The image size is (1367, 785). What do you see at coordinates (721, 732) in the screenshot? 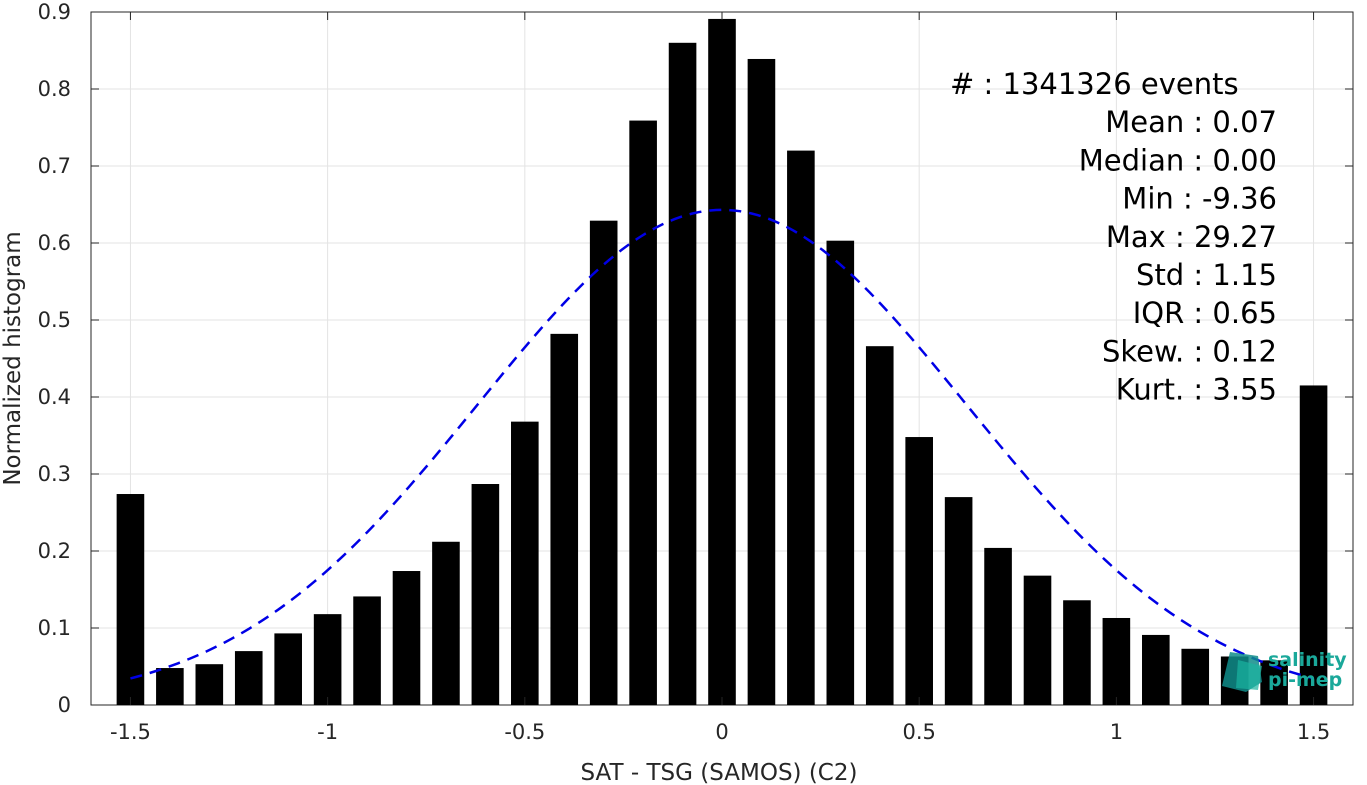
I see `x-tick-label: 0` at bounding box center [721, 732].